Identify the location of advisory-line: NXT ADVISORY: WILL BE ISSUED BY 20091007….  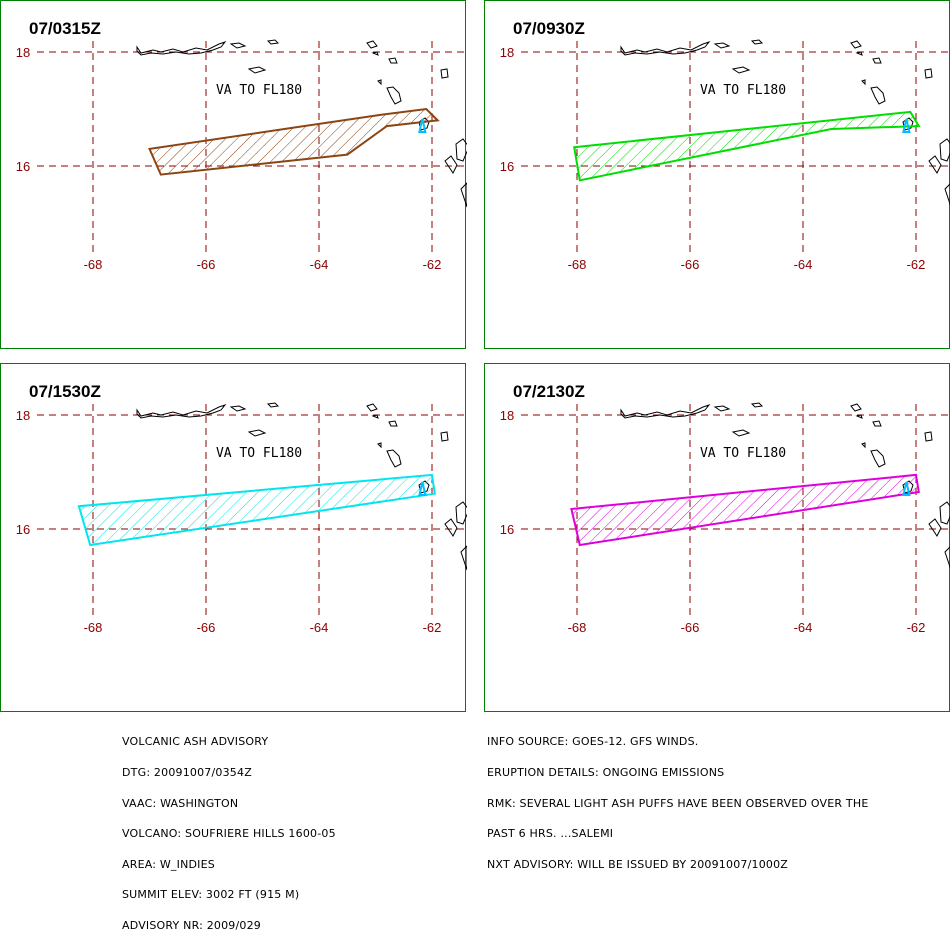
(638, 864).